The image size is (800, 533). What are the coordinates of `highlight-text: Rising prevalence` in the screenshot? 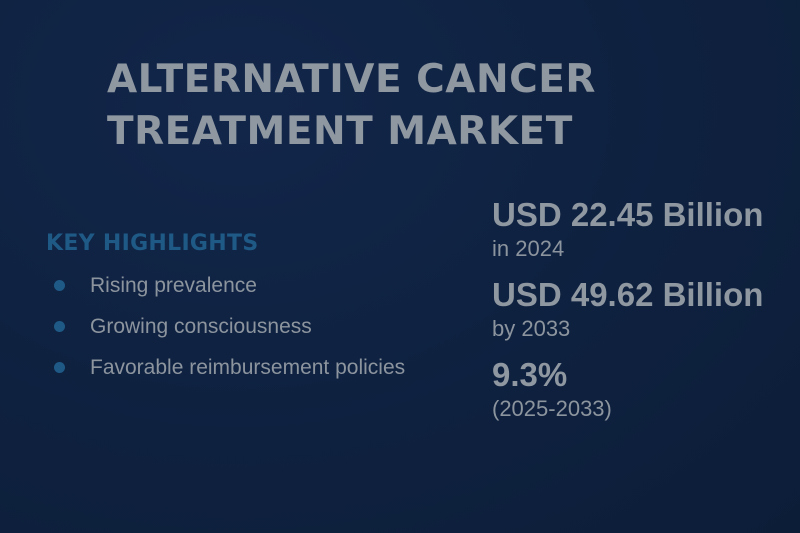 It's located at (173, 285).